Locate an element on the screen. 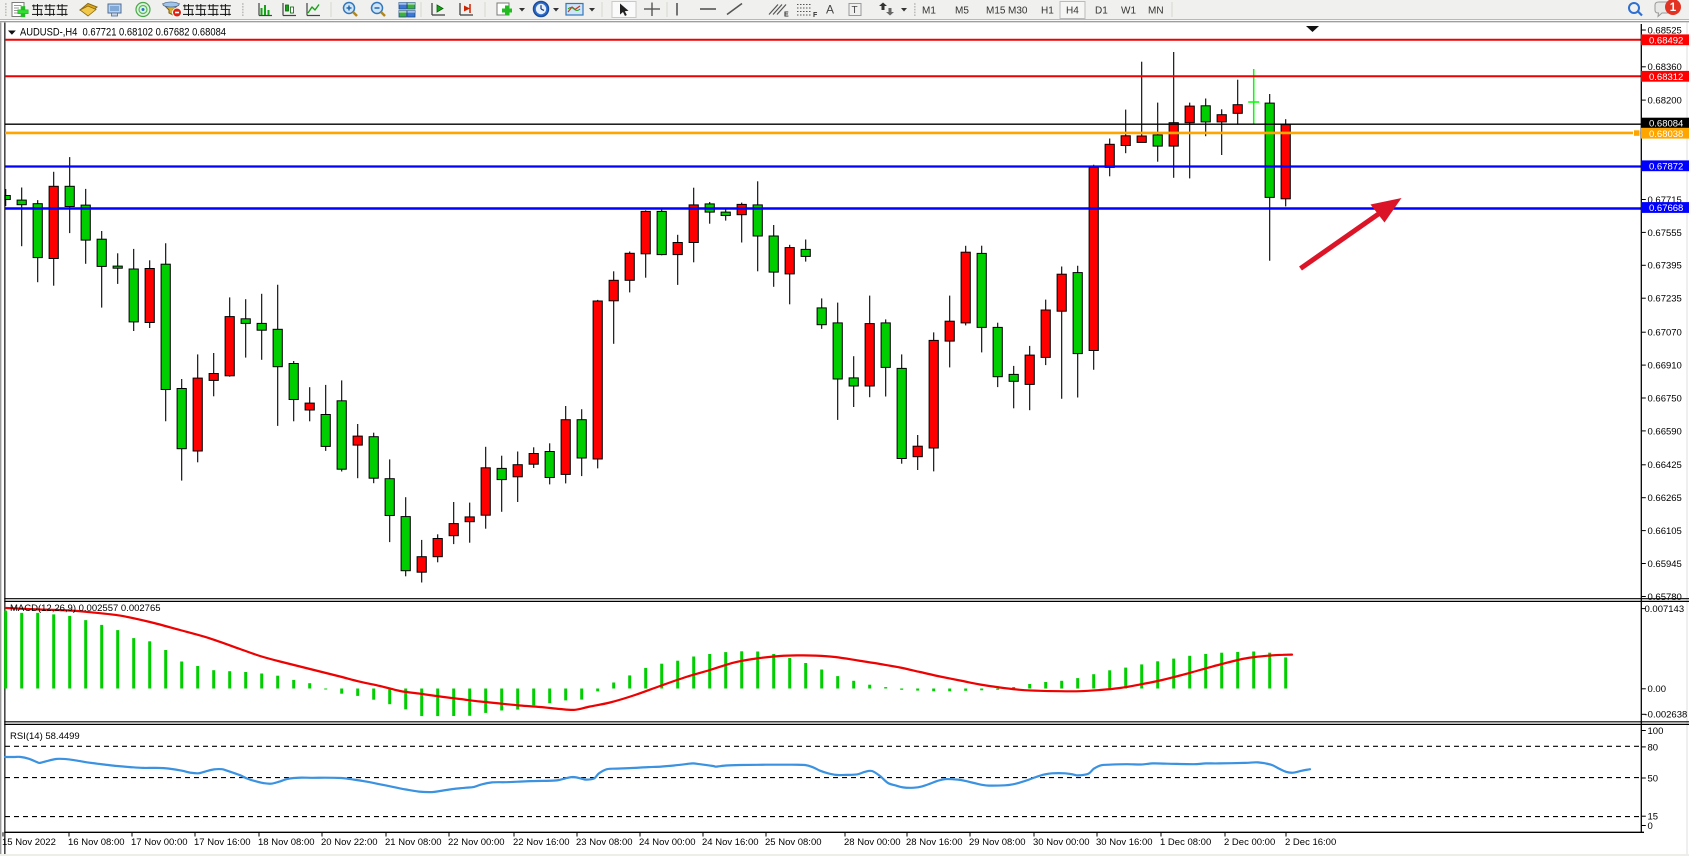 This screenshot has width=1689, height=861. svg-text: M15 is located at coordinates (996, 11).